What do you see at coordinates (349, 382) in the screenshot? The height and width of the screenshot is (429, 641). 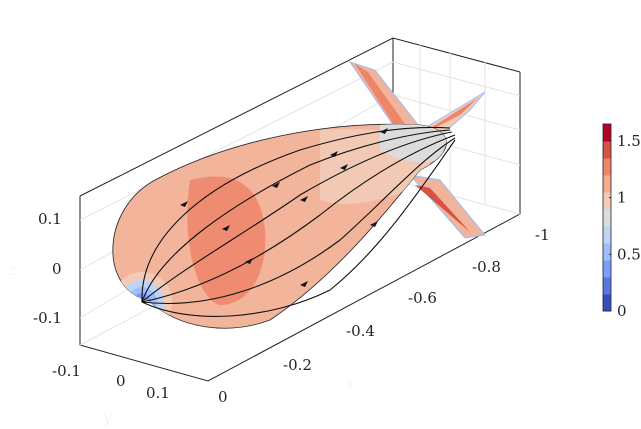 I see `x-axis-label: x` at bounding box center [349, 382].